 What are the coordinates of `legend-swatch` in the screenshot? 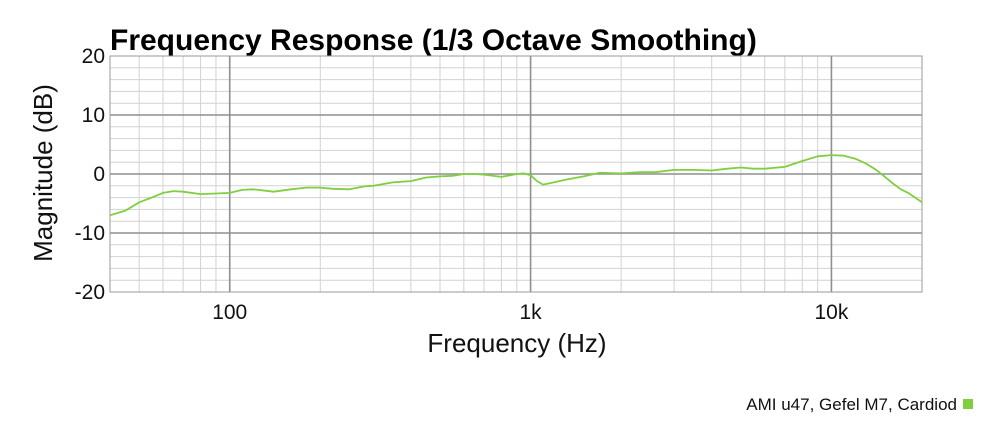 It's located at (968, 404).